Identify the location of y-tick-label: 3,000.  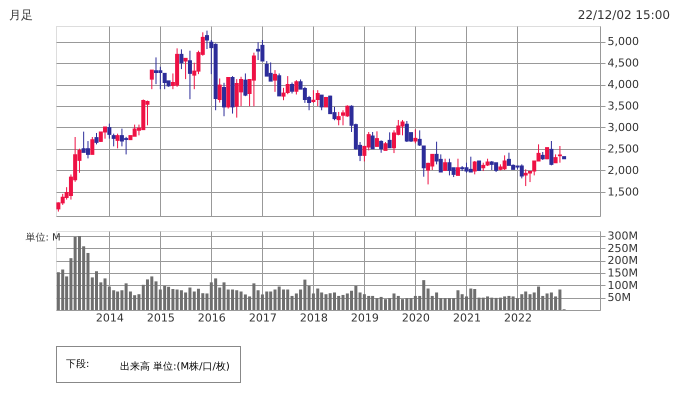
(623, 127).